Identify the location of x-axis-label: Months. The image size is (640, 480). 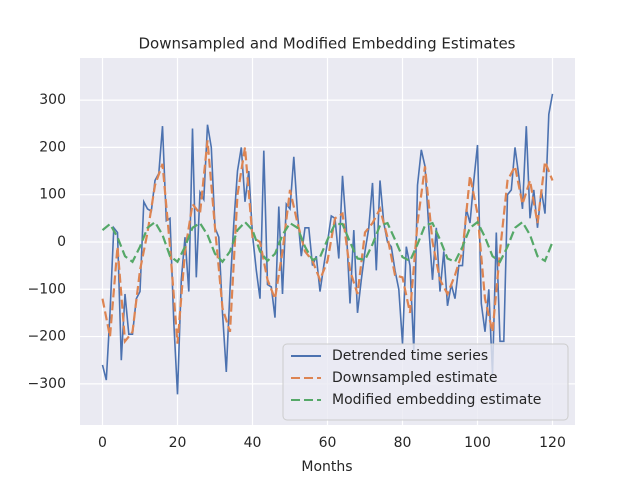
(326, 467).